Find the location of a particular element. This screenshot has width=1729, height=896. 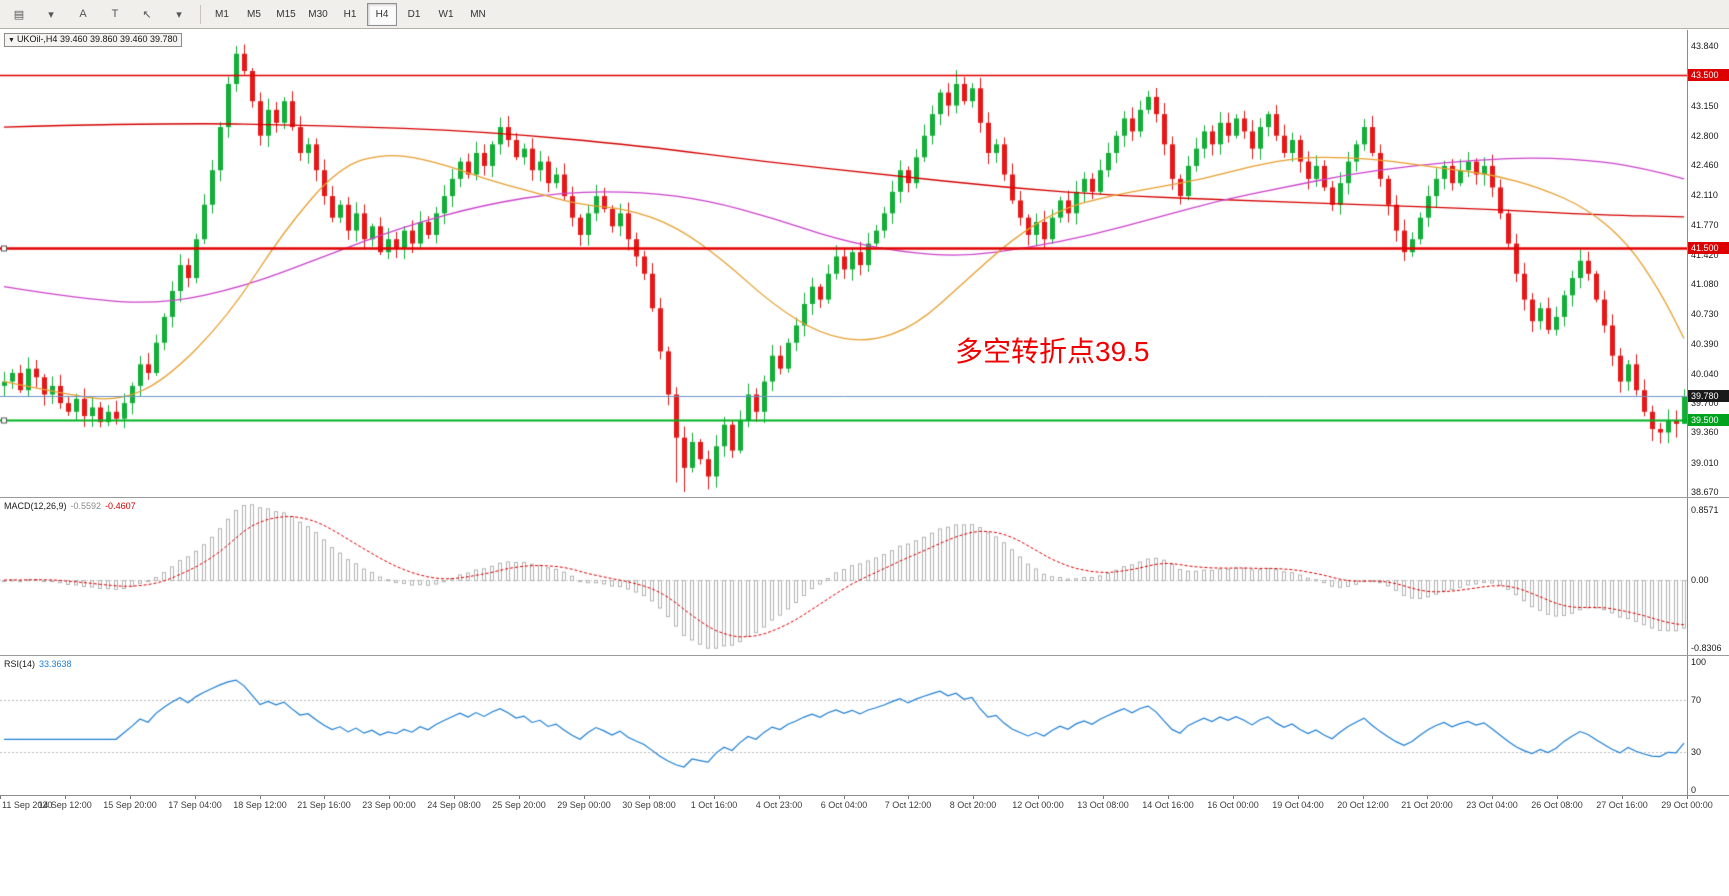

macd-main-value: -0.5592 is located at coordinates (86, 506).